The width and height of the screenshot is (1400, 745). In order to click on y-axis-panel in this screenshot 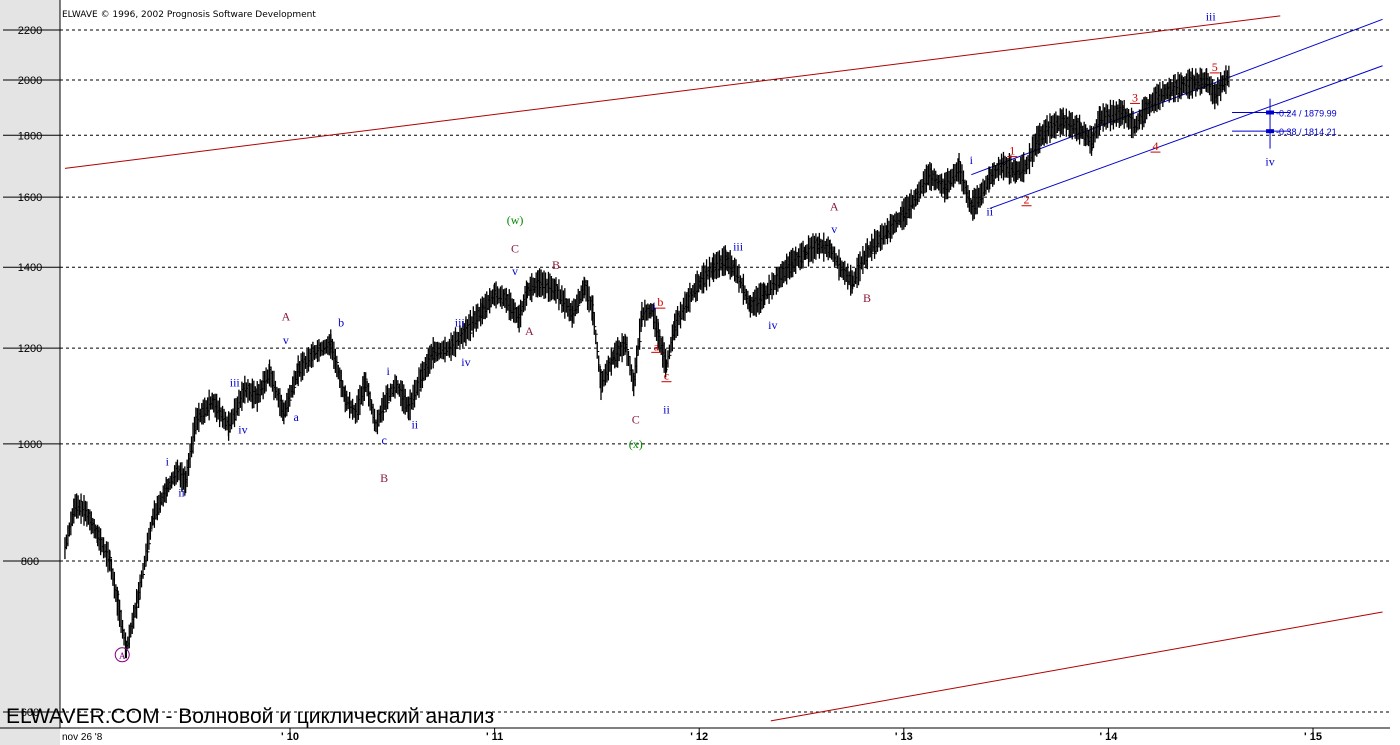, I will do `click(30, 372)`.